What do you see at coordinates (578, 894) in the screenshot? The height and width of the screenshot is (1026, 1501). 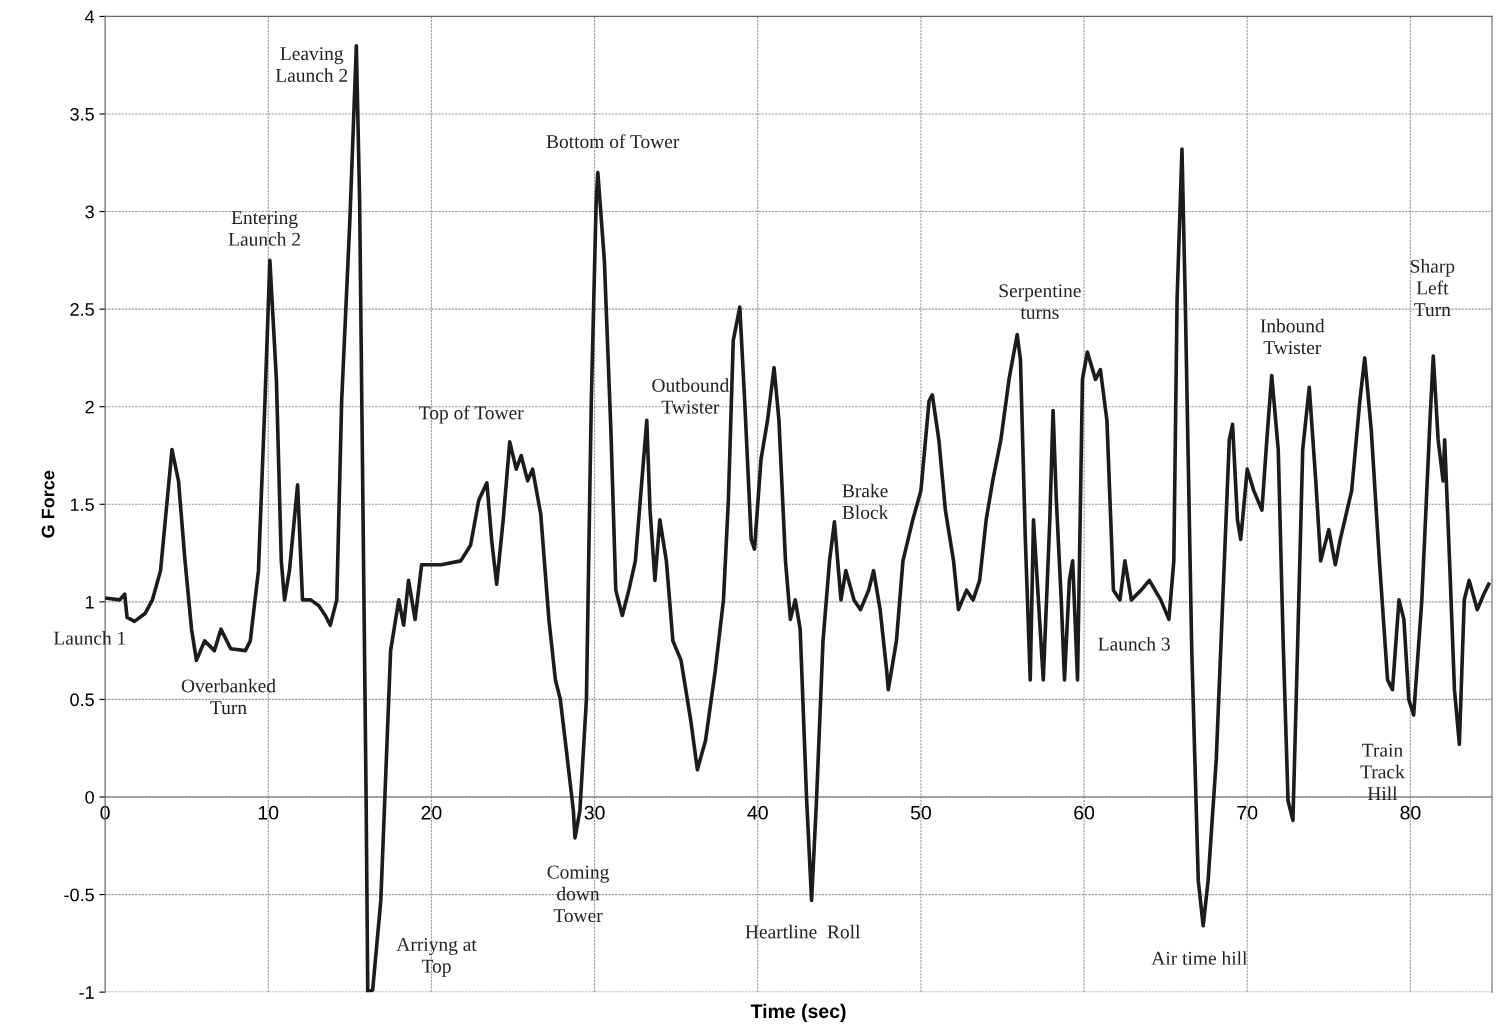 I see `annotation: Coming down Tower` at bounding box center [578, 894].